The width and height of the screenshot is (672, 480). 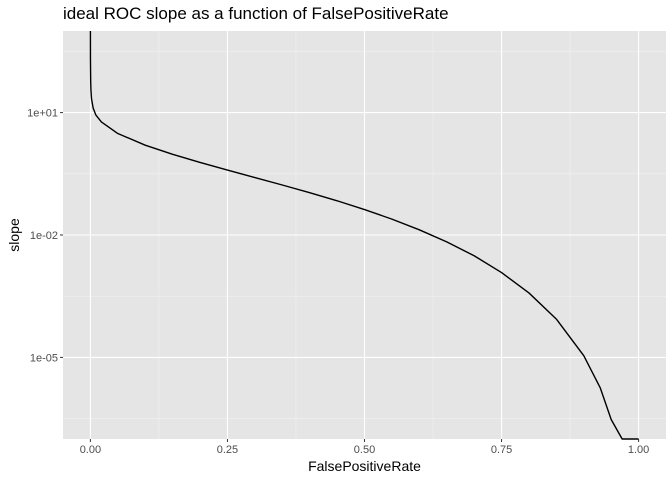 I want to click on x-axis: 0.00 0.25 0.50 0.75 1.00, so click(x=364, y=447).